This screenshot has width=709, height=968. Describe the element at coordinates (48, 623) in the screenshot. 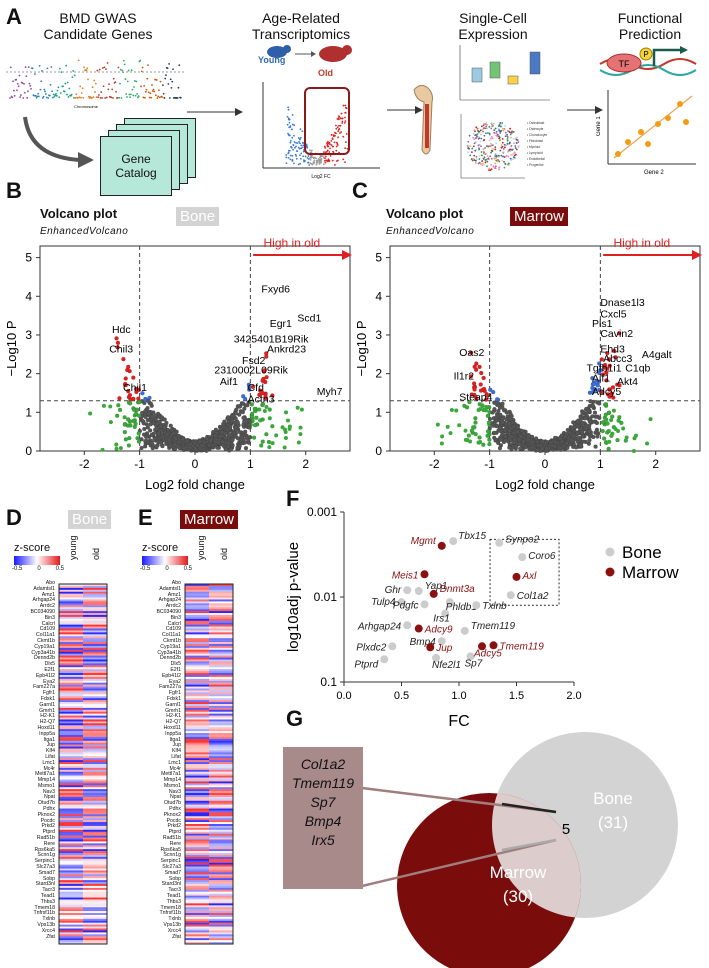

I see `heatmap-gene-label: Calcrl` at that location.